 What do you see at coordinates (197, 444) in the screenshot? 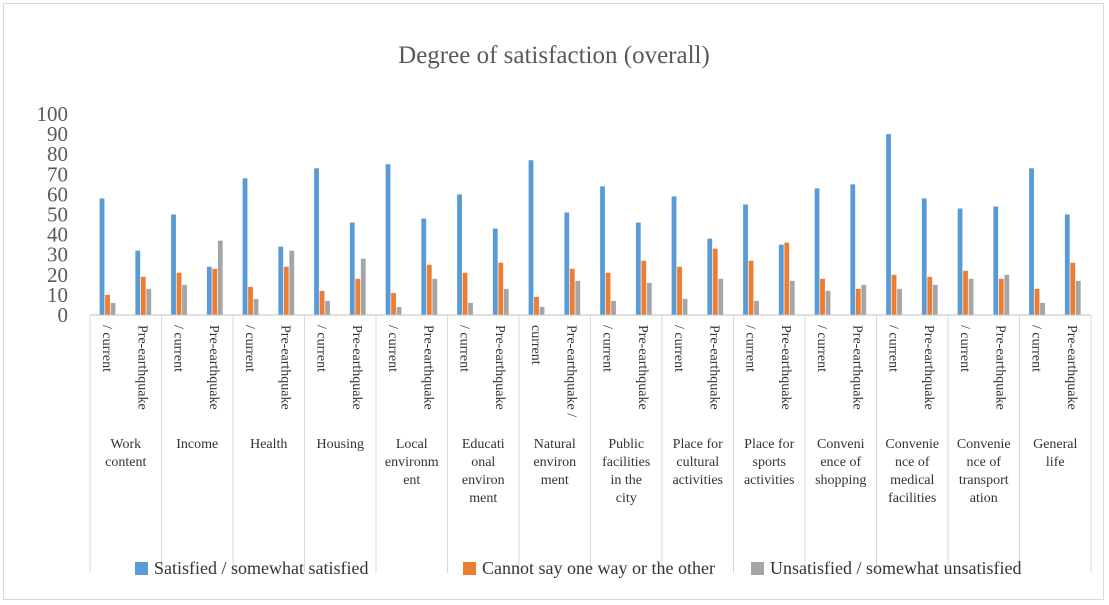
I see `category-label: Income` at bounding box center [197, 444].